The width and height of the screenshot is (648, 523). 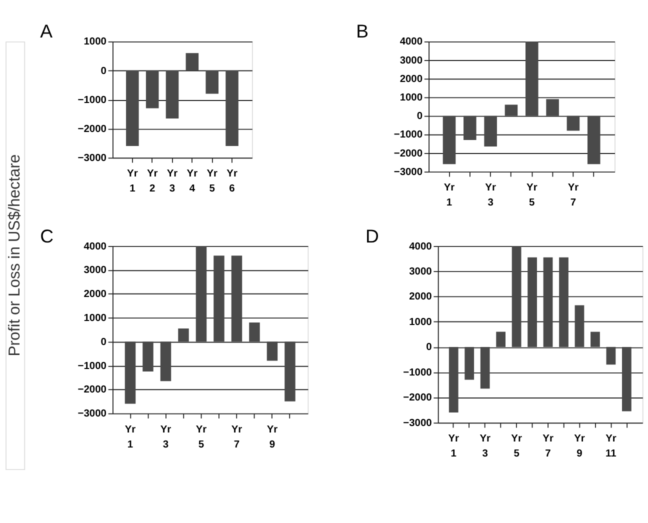 What do you see at coordinates (372, 235) in the screenshot?
I see `chart-title: D` at bounding box center [372, 235].